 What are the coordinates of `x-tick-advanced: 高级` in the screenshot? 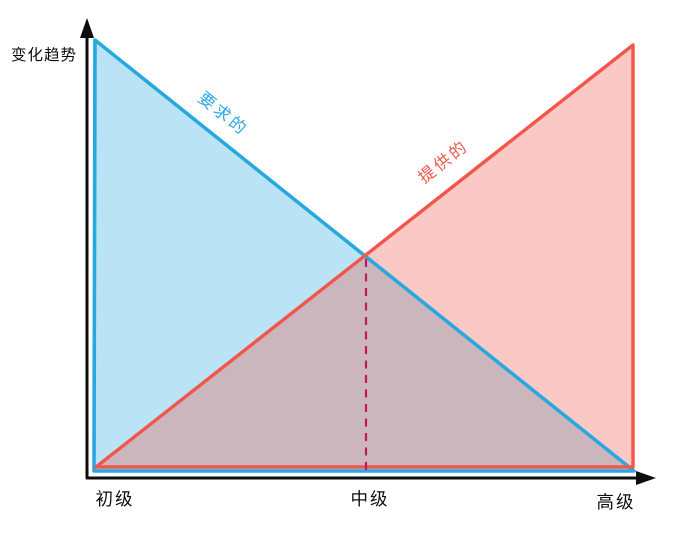 It's located at (616, 503).